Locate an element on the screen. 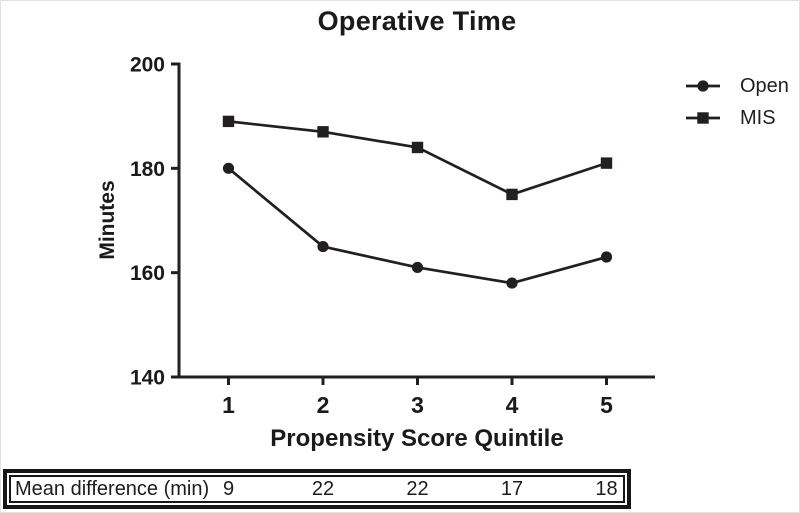 The image size is (800, 513). table-value-q1: 9 is located at coordinates (228, 488).